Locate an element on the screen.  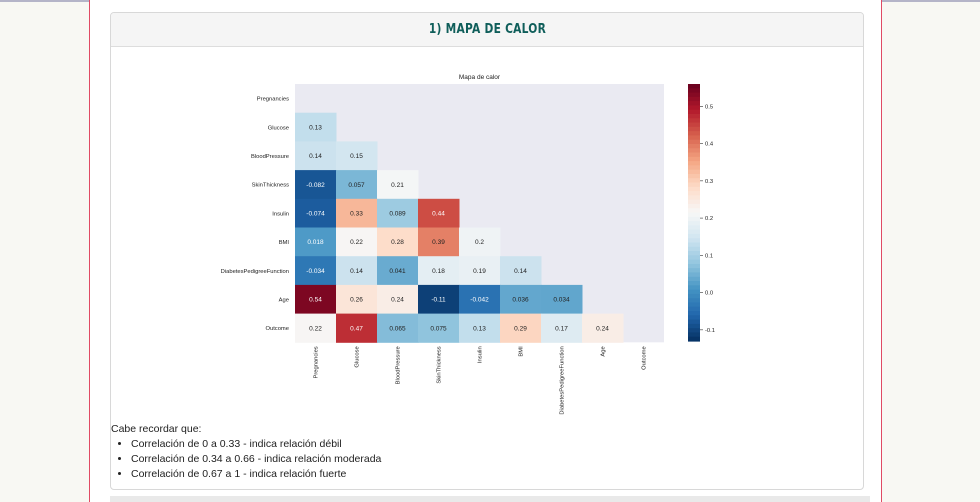
cell-value-label: 0.44 is located at coordinates (438, 213).